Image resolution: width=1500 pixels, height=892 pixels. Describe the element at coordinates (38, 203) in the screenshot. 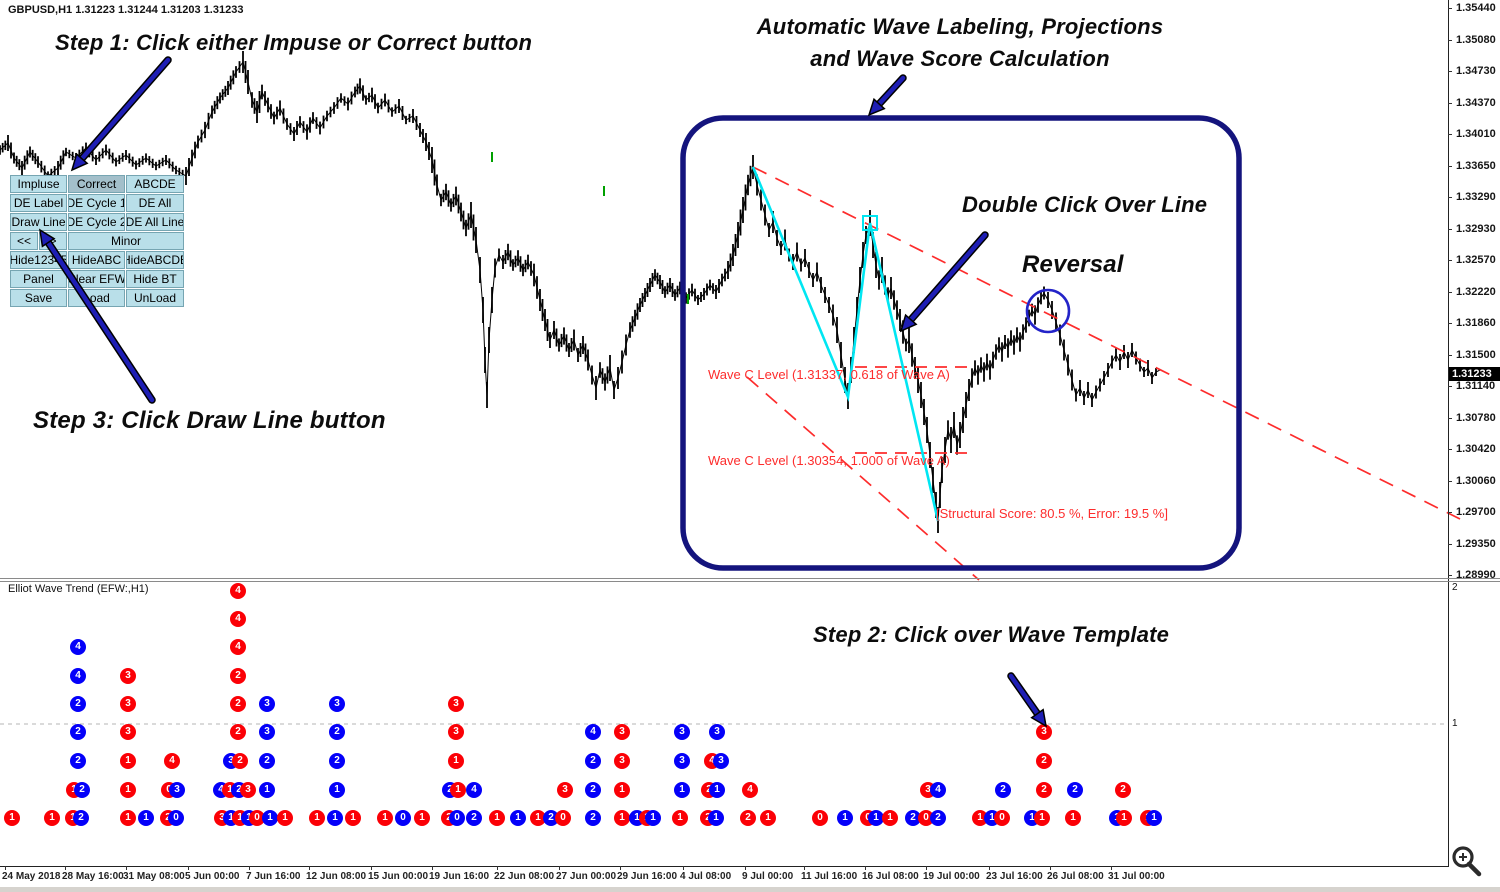

I see `button-de-label: DE Label` at that location.